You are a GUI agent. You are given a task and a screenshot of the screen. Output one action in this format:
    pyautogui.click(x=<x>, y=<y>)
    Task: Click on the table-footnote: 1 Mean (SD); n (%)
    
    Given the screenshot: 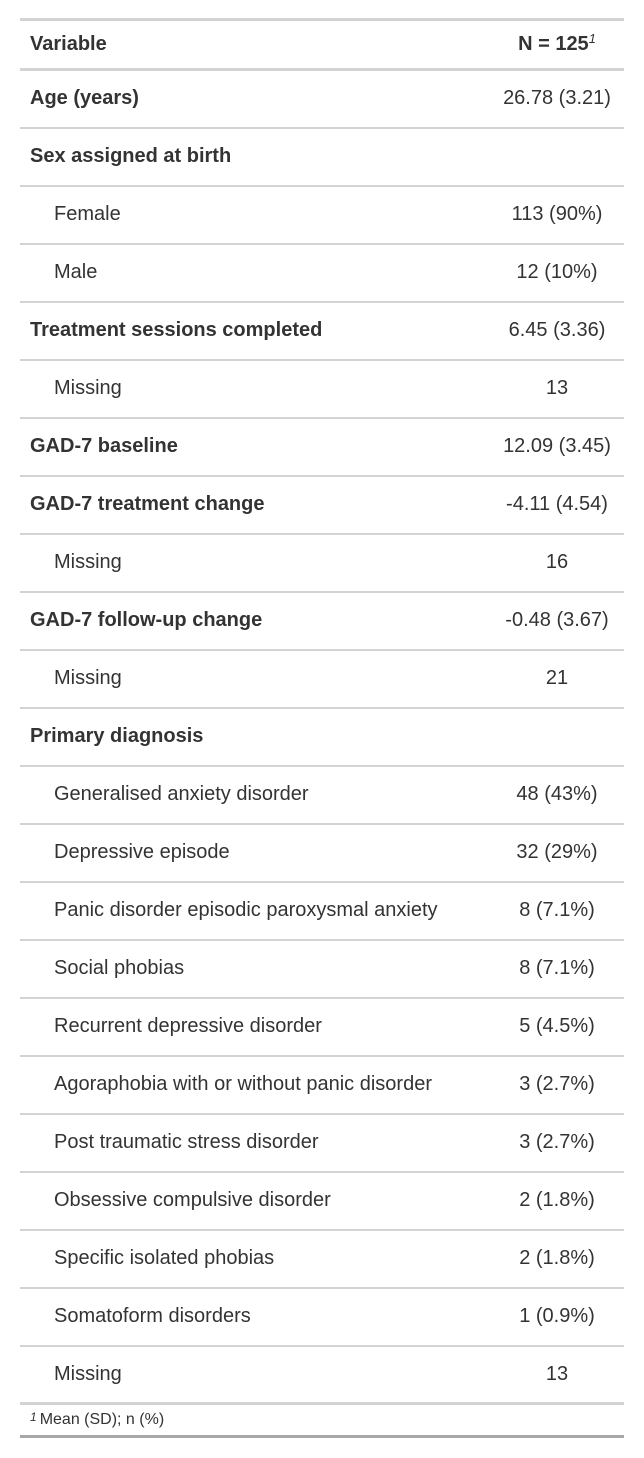 What is the action you would take?
    pyautogui.click(x=322, y=1421)
    